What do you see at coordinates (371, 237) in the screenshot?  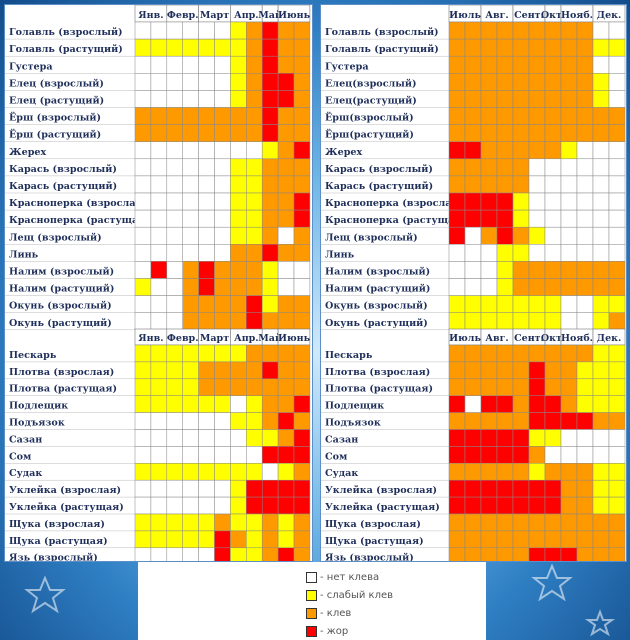 I see `fish-label: Лещ (взрослый)` at bounding box center [371, 237].